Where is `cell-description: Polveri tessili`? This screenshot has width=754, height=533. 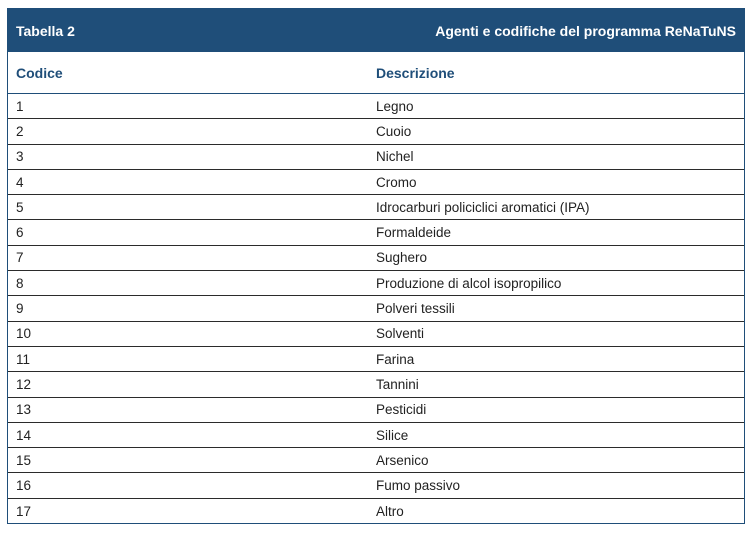 cell-description: Polveri tessili is located at coordinates (415, 309).